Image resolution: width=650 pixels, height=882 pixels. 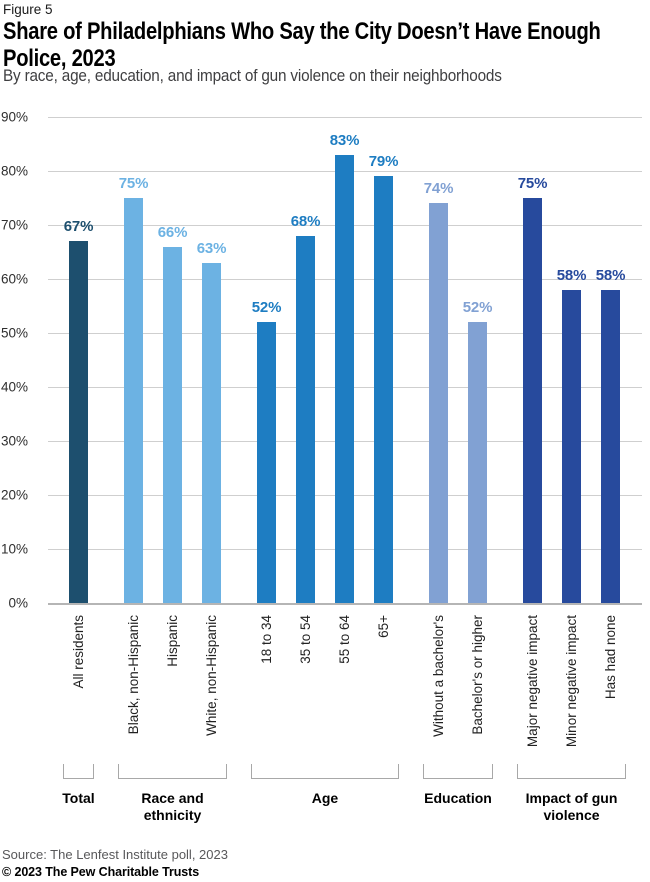 I want to click on bar-column: 68% 35 to 54, so click(x=306, y=390).